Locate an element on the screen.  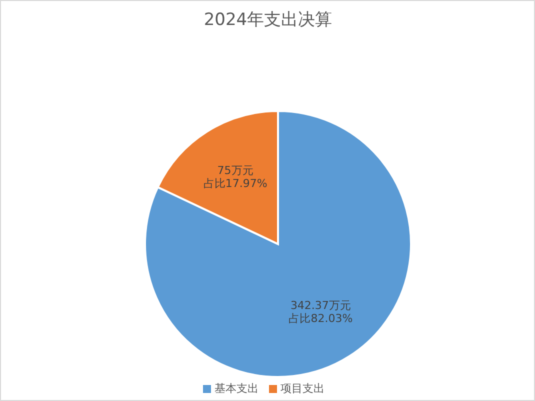
data-label: 342.37万元占比82.03% is located at coordinates (320, 311).